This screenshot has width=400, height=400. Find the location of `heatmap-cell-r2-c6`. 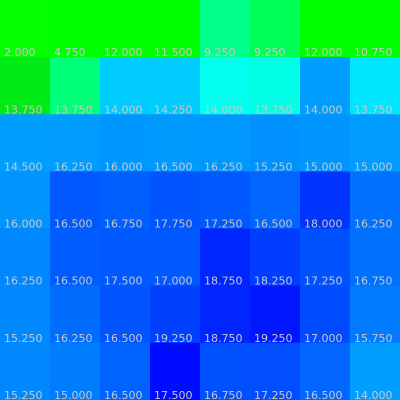

heatmap-cell-r2-c6 is located at coordinates (325, 143).